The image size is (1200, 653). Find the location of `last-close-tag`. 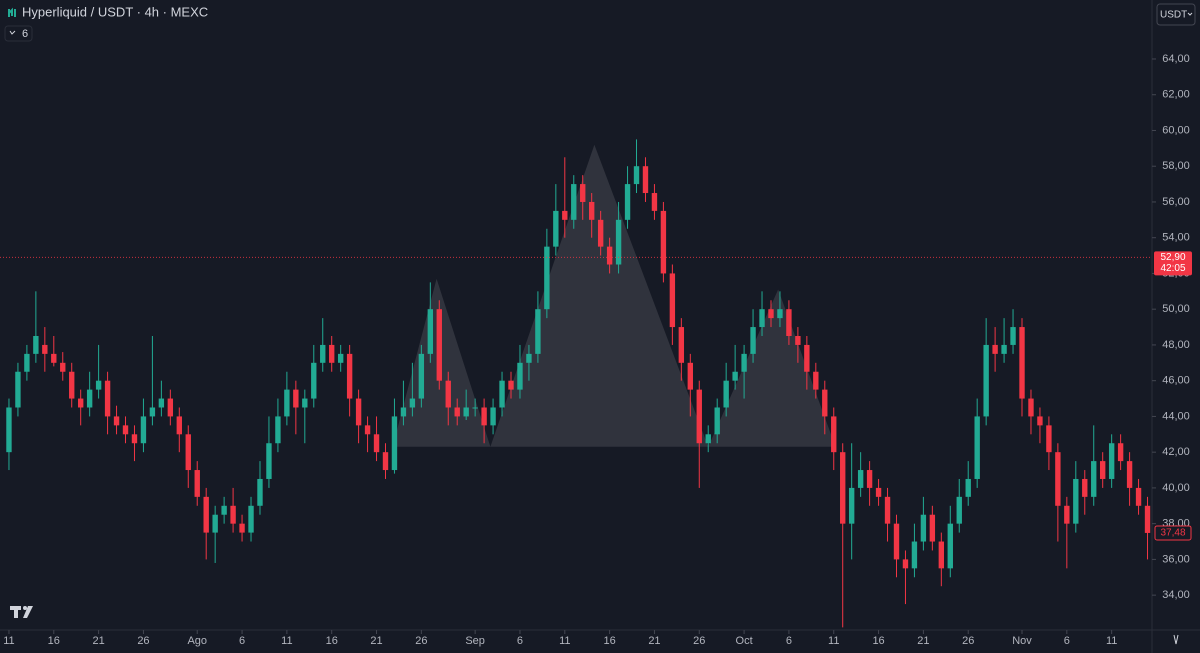

last-close-tag is located at coordinates (1173, 533).